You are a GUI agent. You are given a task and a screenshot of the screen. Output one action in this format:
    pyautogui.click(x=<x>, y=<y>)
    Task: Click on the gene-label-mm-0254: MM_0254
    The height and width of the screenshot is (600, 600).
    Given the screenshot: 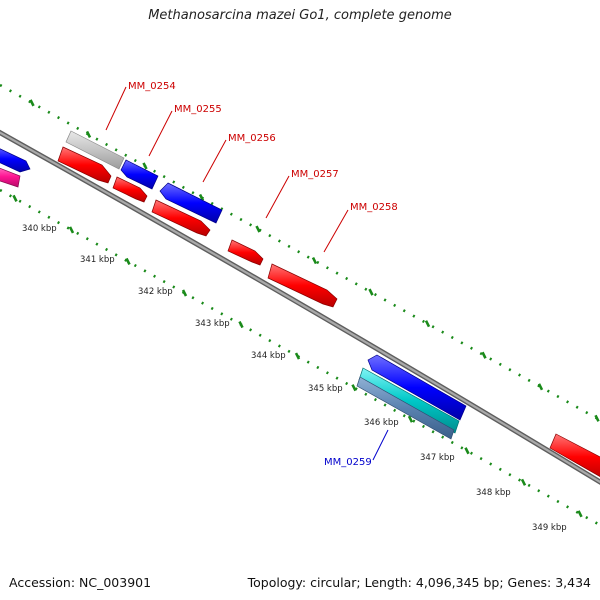 What is the action you would take?
    pyautogui.click(x=152, y=86)
    